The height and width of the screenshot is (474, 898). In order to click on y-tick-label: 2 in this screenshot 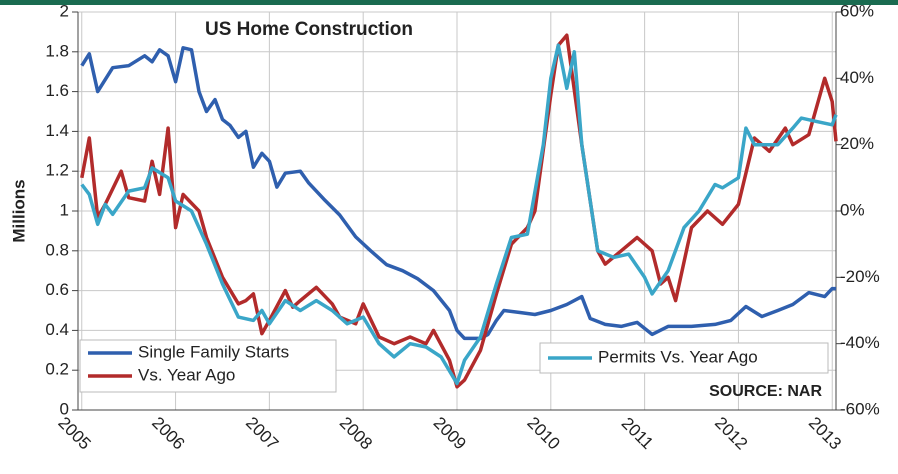, I will do `click(64, 10)`.